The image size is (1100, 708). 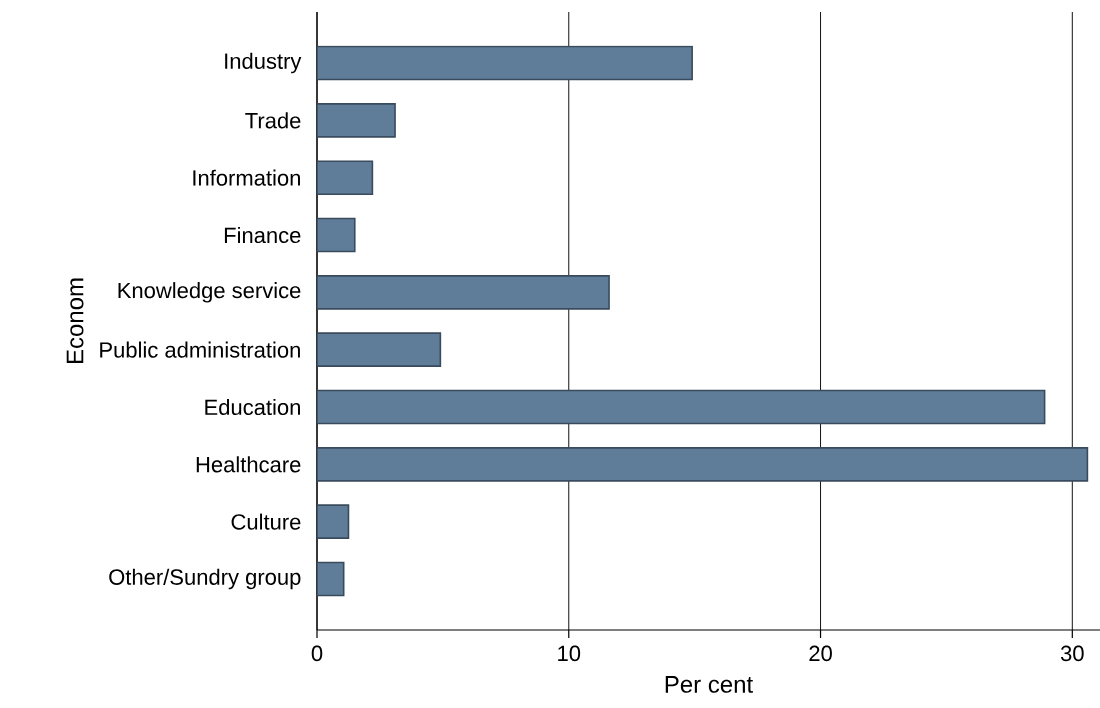 I want to click on x-tick-label: 30, so click(x=1072, y=653).